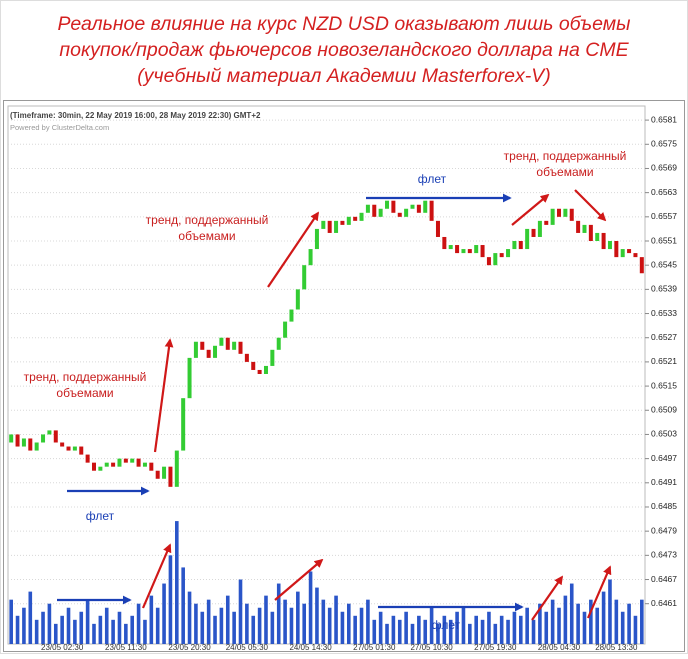 This screenshot has height=659, width=688. Describe the element at coordinates (85, 377) in the screenshot. I see `annotation: тренд, поддержанный` at that location.